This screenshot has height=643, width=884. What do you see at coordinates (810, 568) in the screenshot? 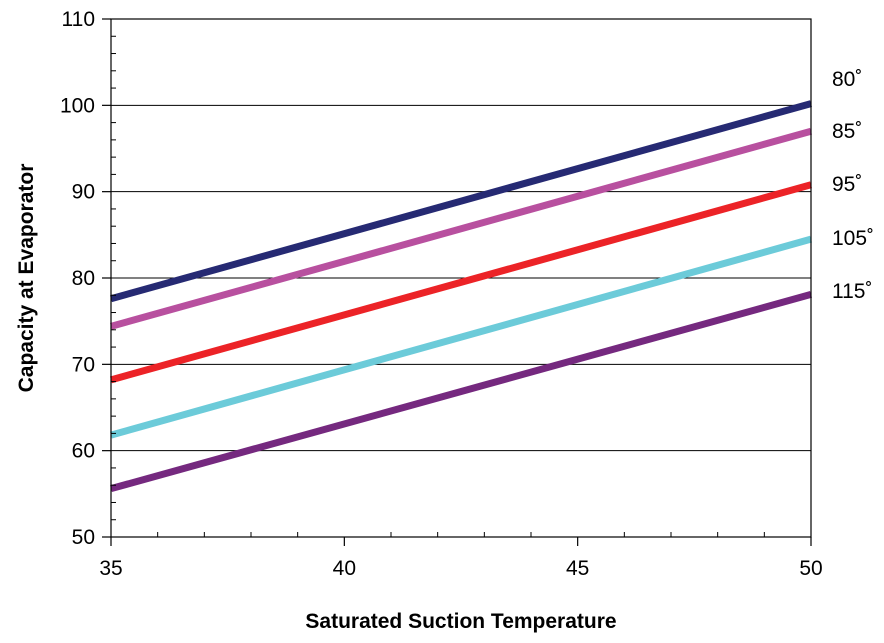
I see `x-tick-label-50: 50` at bounding box center [810, 568].